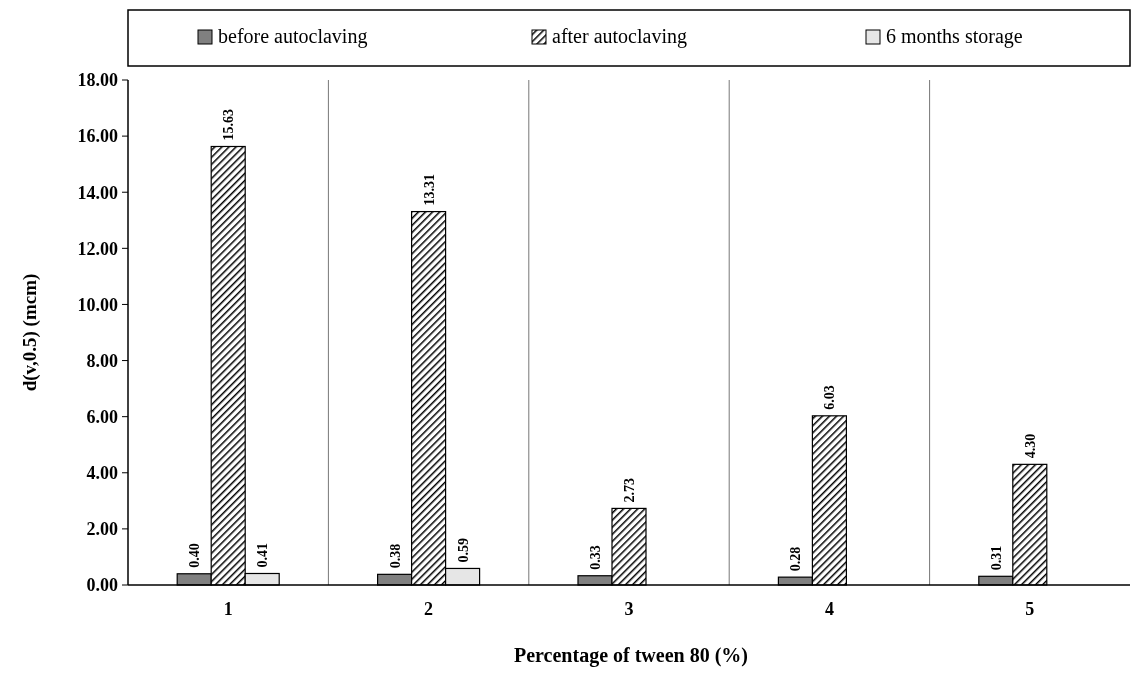  I want to click on data-label: 0.31, so click(996, 558).